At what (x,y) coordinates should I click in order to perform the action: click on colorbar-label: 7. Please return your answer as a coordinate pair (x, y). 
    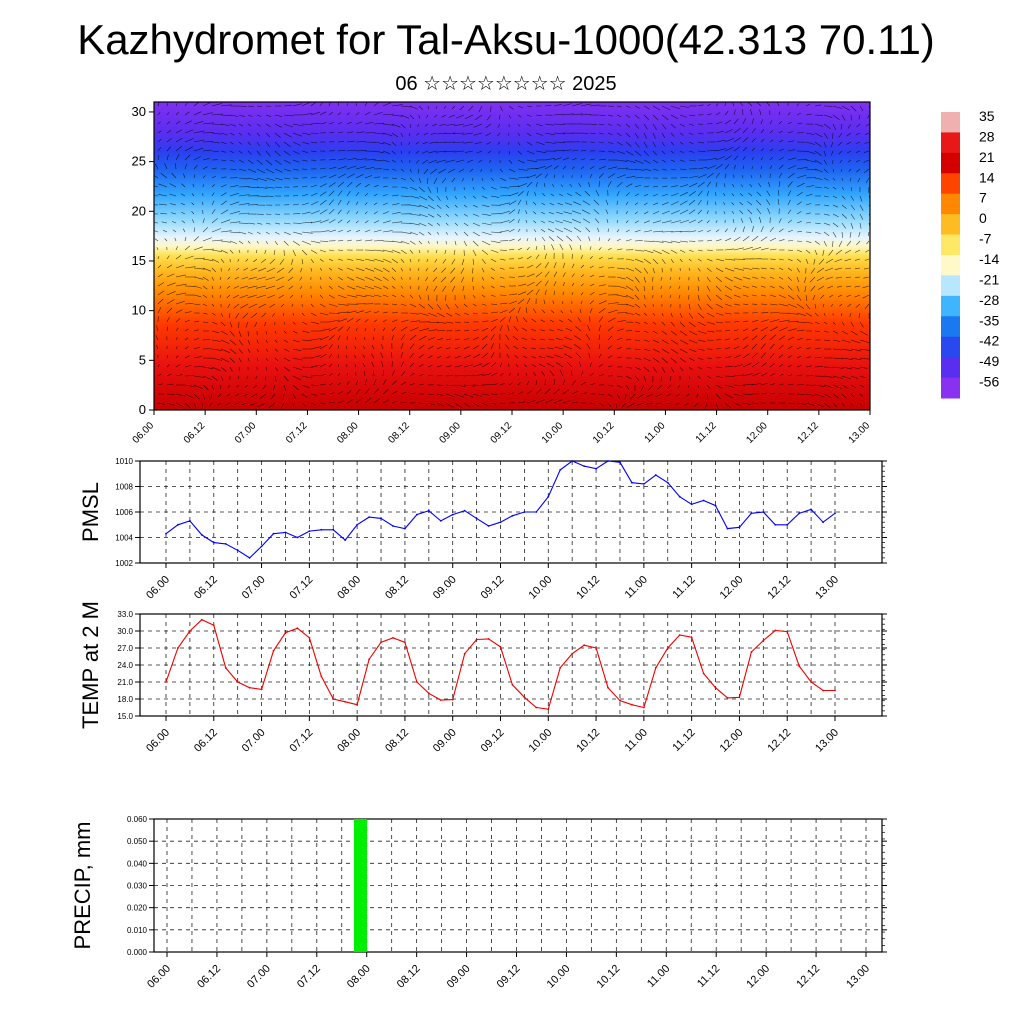
    Looking at the image, I should click on (983, 198).